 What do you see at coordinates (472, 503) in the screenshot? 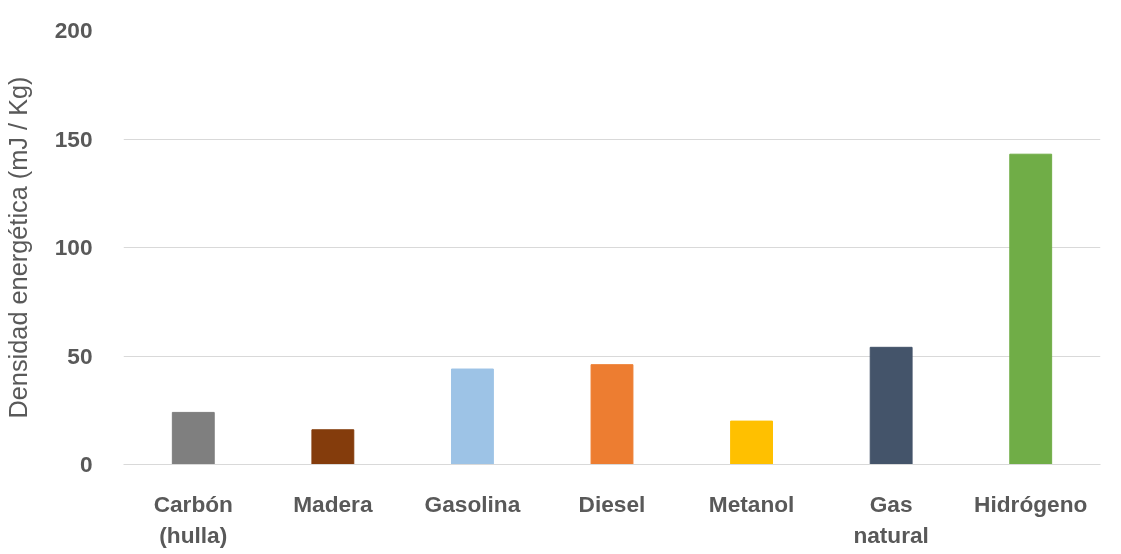
I see `x-tick-label: Gasolina` at bounding box center [472, 503].